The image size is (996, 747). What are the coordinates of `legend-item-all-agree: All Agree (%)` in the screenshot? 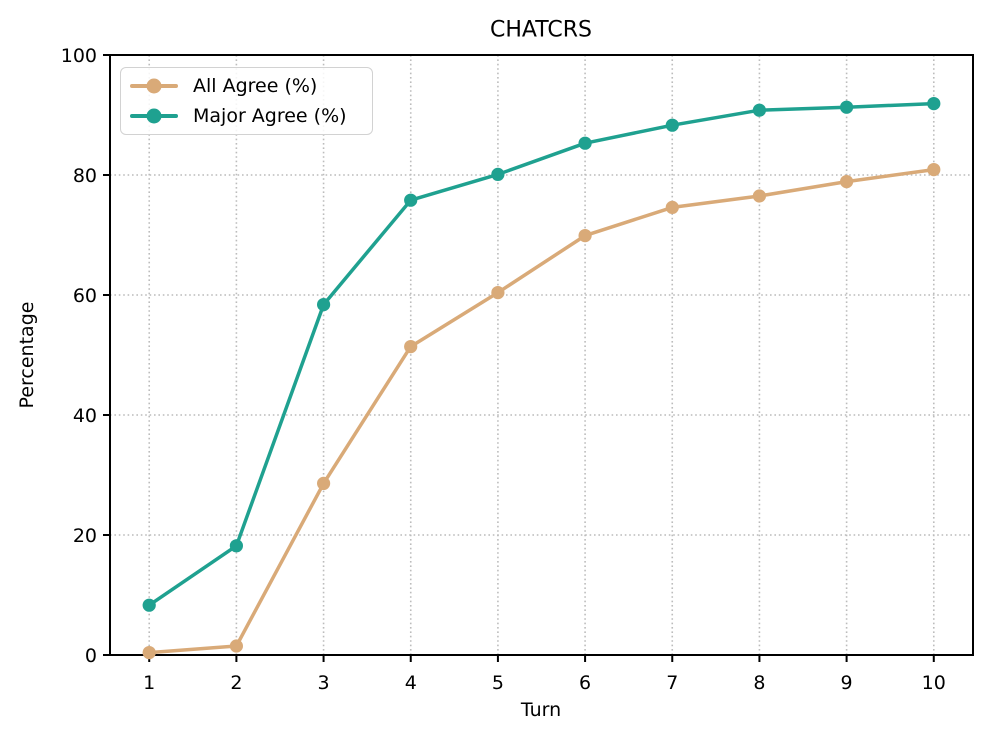 It's located at (248, 86).